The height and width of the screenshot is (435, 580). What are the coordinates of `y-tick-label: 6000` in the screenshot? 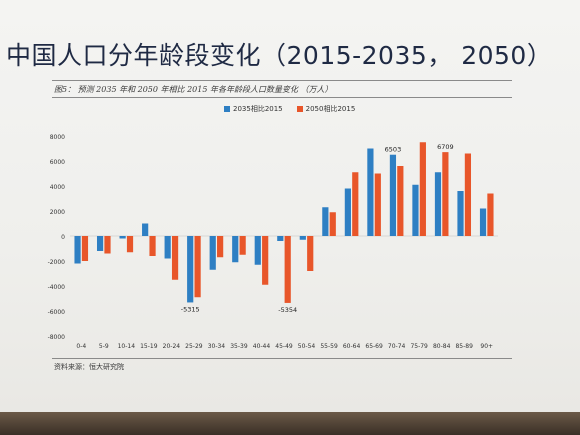 It's located at (57, 162).